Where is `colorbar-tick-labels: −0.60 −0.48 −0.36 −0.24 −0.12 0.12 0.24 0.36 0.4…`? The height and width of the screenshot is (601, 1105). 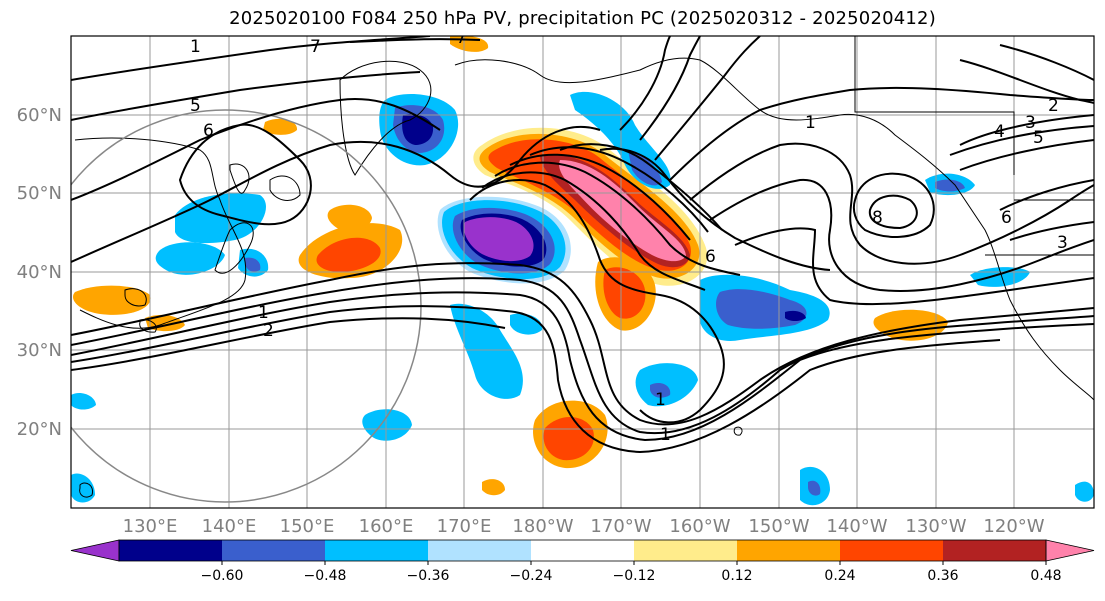
colorbar-tick-labels: −0.60 −0.48 −0.36 −0.24 −0.12 0.12 0.24 0.36 0.4… is located at coordinates (631, 576).